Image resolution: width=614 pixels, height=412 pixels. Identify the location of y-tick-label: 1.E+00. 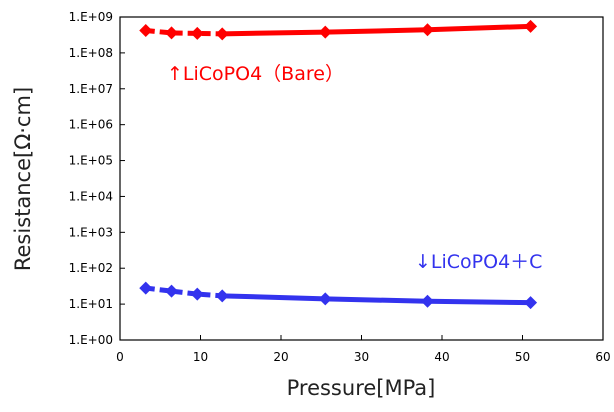
(91, 340).